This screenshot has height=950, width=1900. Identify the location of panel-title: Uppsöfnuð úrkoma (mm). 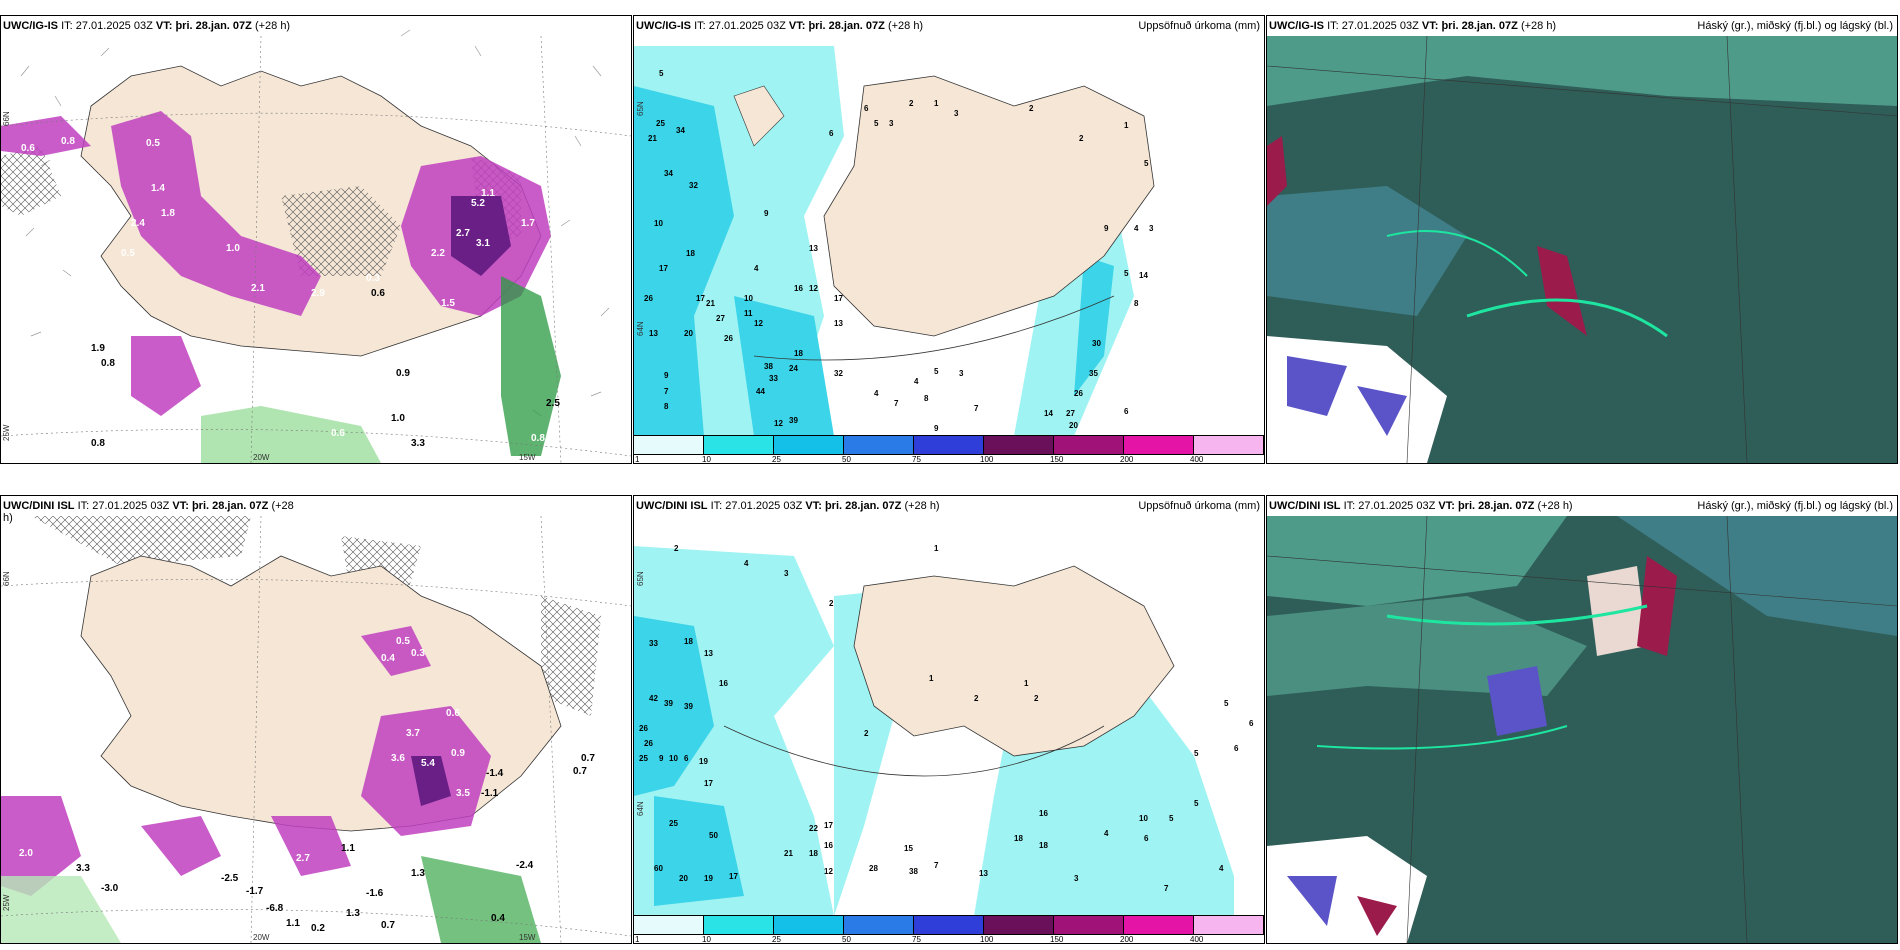
(1199, 506).